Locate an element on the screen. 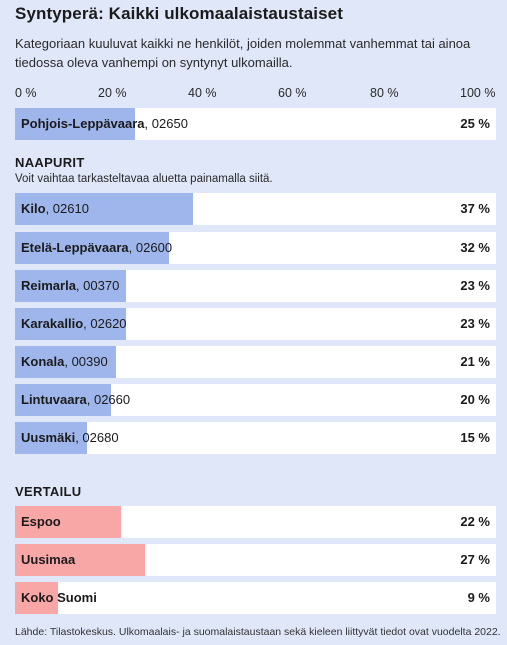 This screenshot has height=645, width=507. area-name: Pohjois-Leppävaara is located at coordinates (83, 123).